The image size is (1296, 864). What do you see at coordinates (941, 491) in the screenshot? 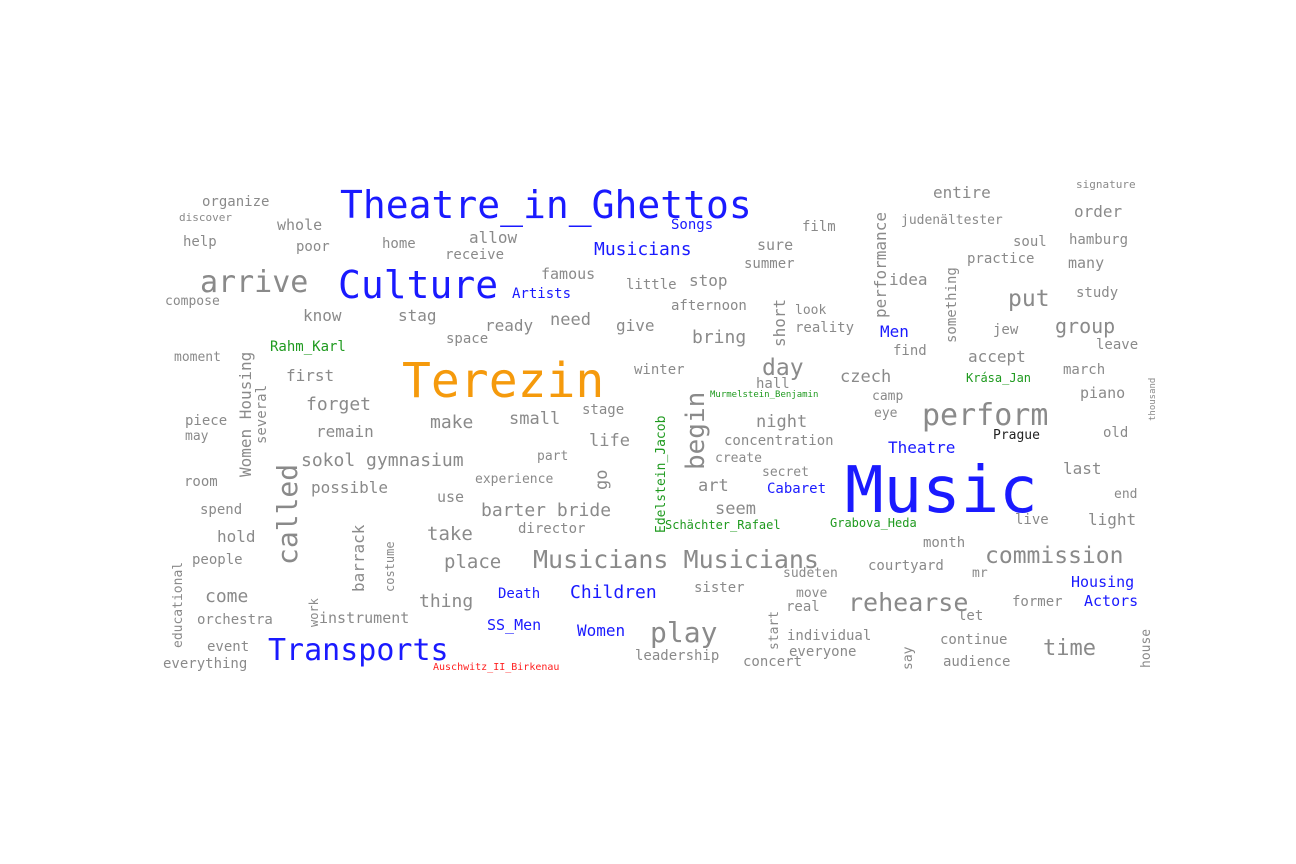
I see `cloud-word-music: Music` at bounding box center [941, 491].